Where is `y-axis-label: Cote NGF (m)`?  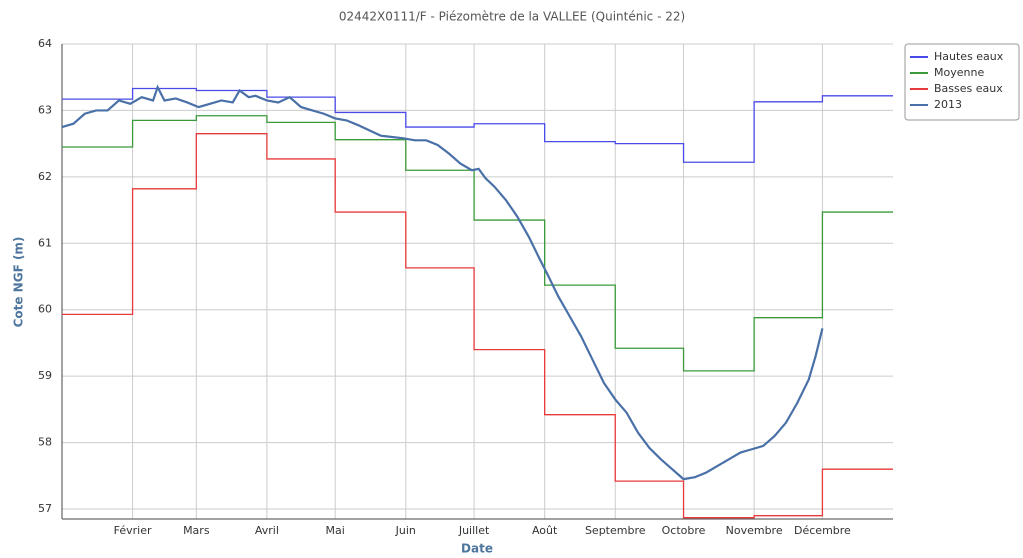 y-axis-label: Cote NGF (m) is located at coordinates (19, 282).